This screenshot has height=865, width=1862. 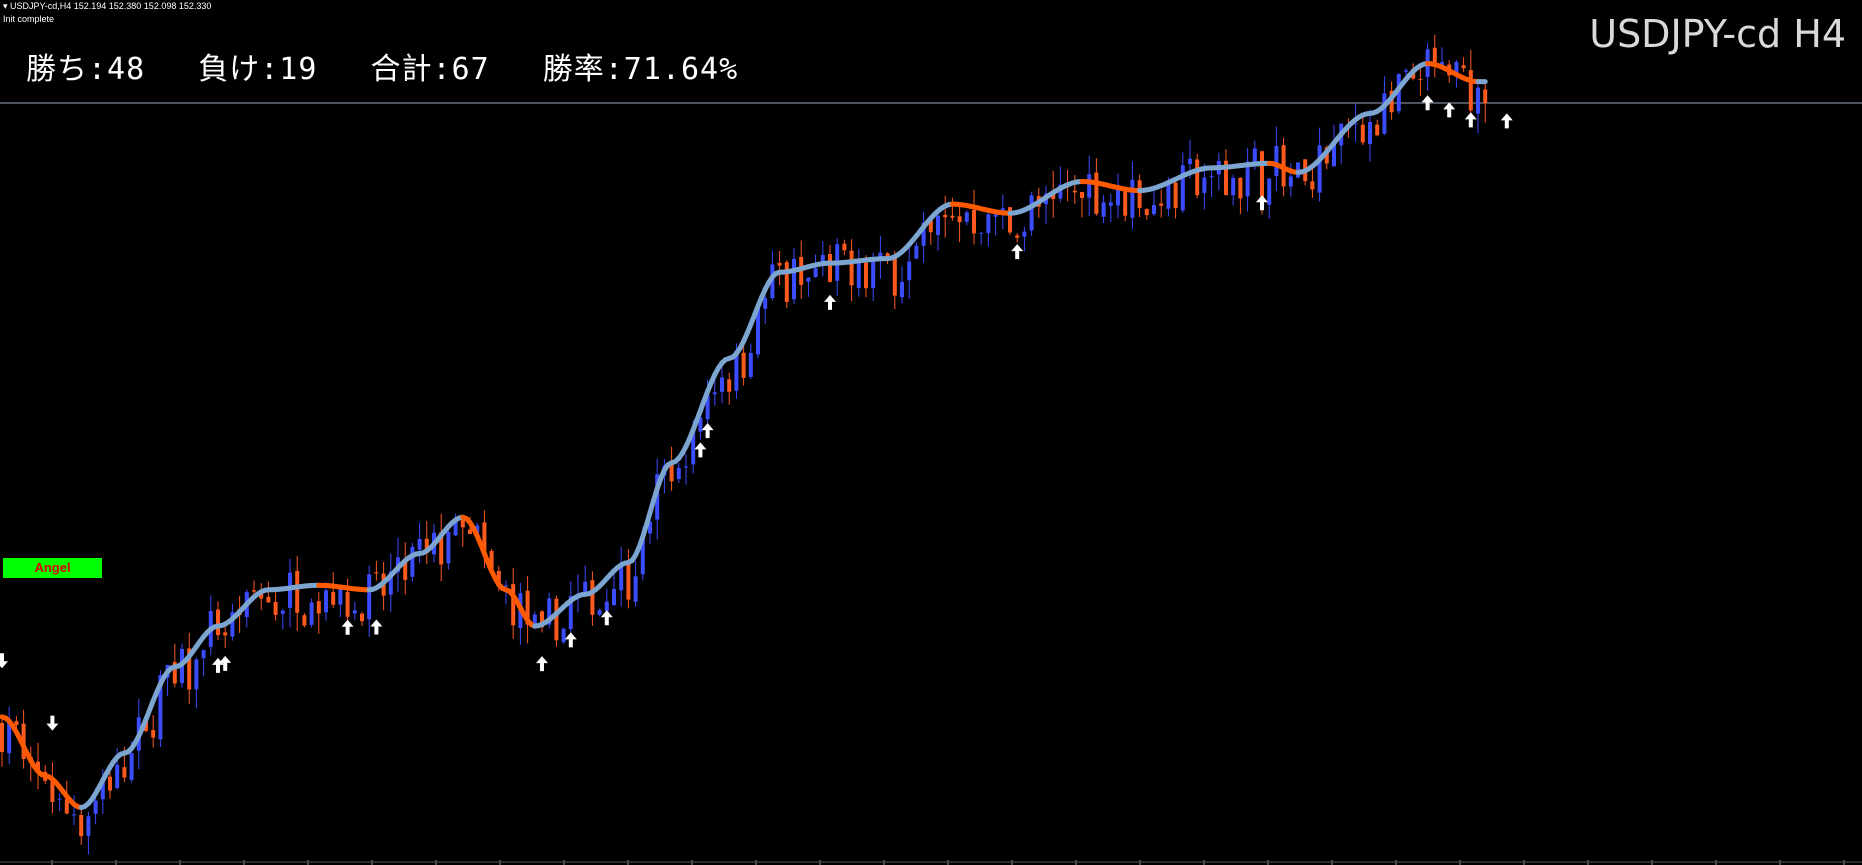 I want to click on win-rate: 勝率:71.64%, so click(x=640, y=69).